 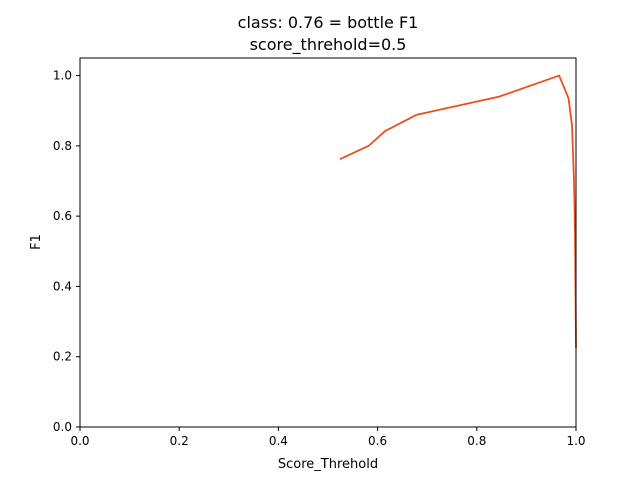 What do you see at coordinates (476, 441) in the screenshot?
I see `x-tick-label: 0.8` at bounding box center [476, 441].